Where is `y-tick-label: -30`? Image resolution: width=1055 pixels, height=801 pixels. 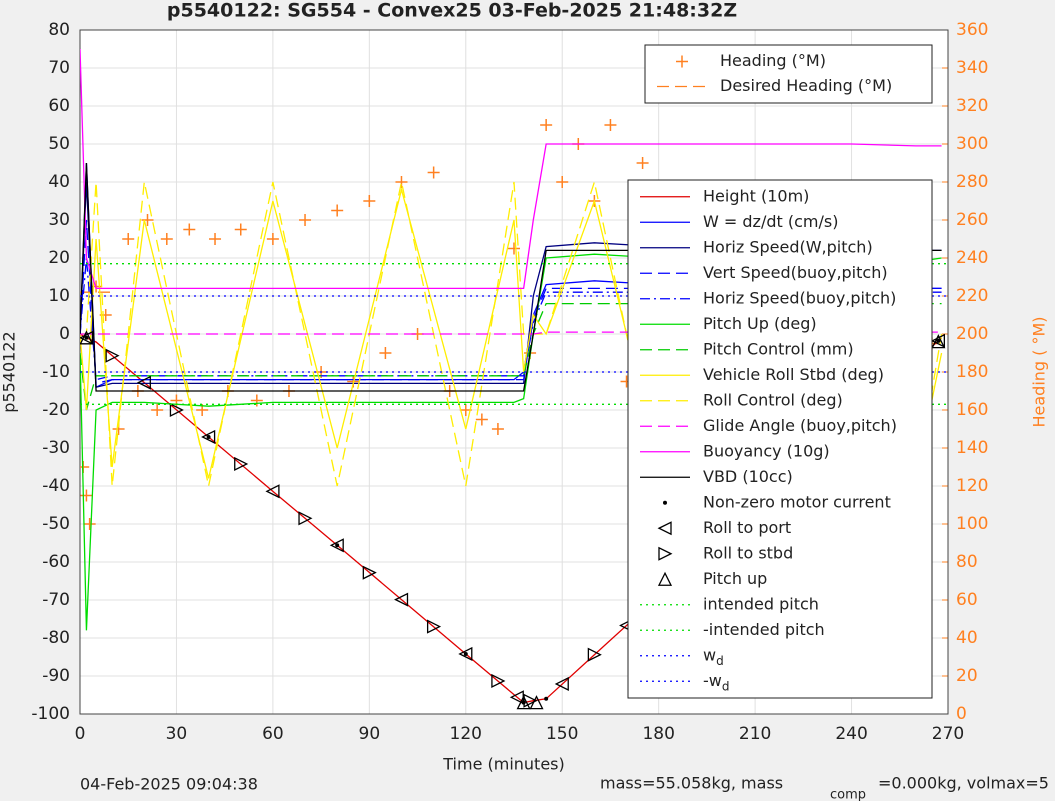 y-tick-label: -30 is located at coordinates (56, 448).